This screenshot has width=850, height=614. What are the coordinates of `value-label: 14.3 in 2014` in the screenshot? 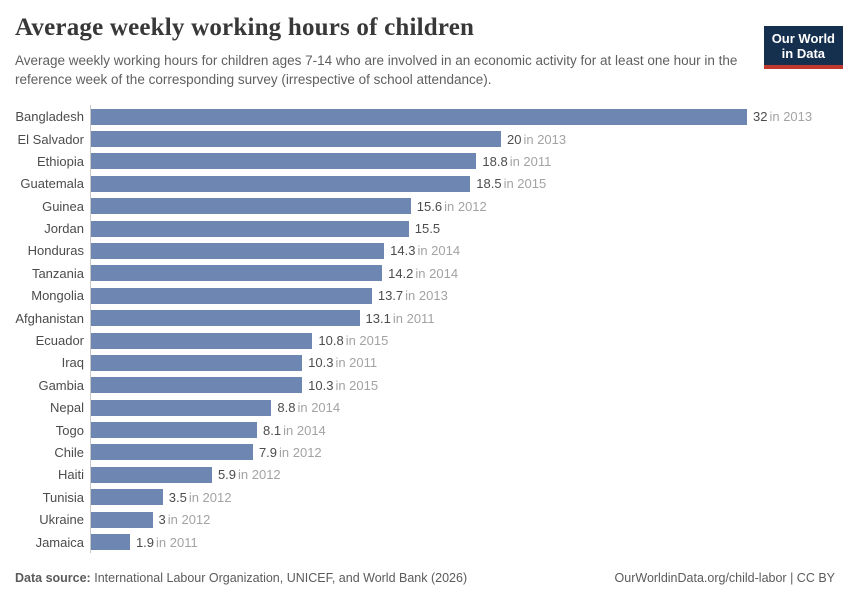 It's located at (425, 250).